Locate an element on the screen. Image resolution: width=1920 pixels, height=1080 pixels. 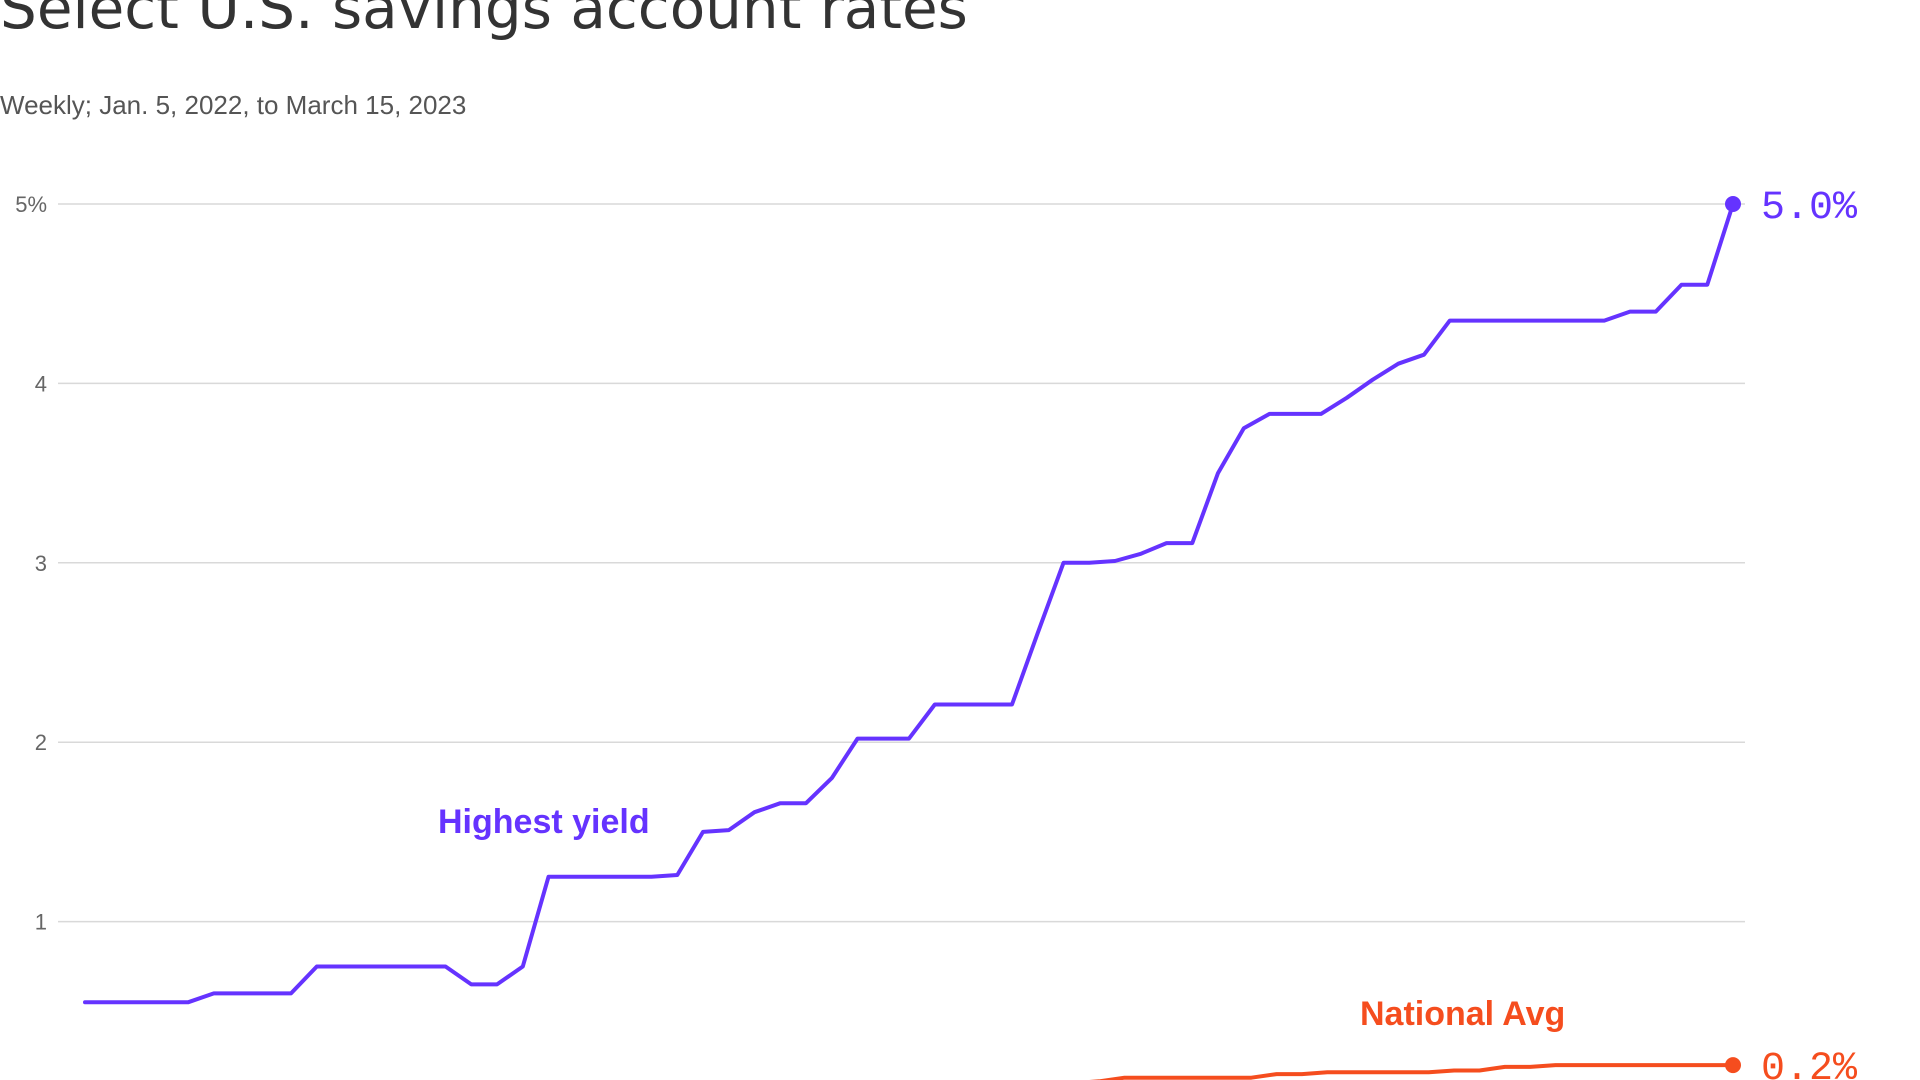
y-tick-label: 3 is located at coordinates (41, 563).